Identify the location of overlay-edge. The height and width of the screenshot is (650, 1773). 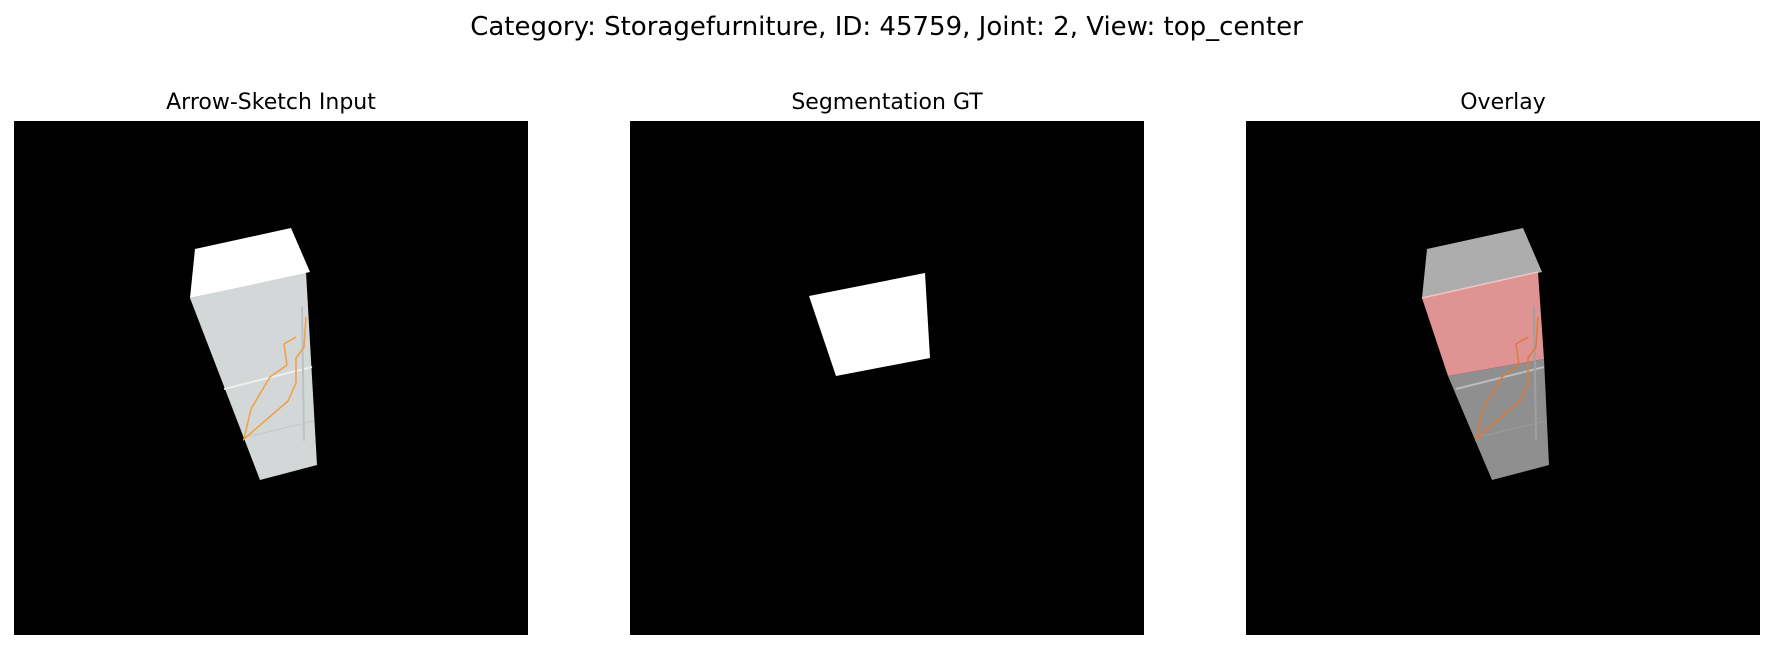
(1480, 285).